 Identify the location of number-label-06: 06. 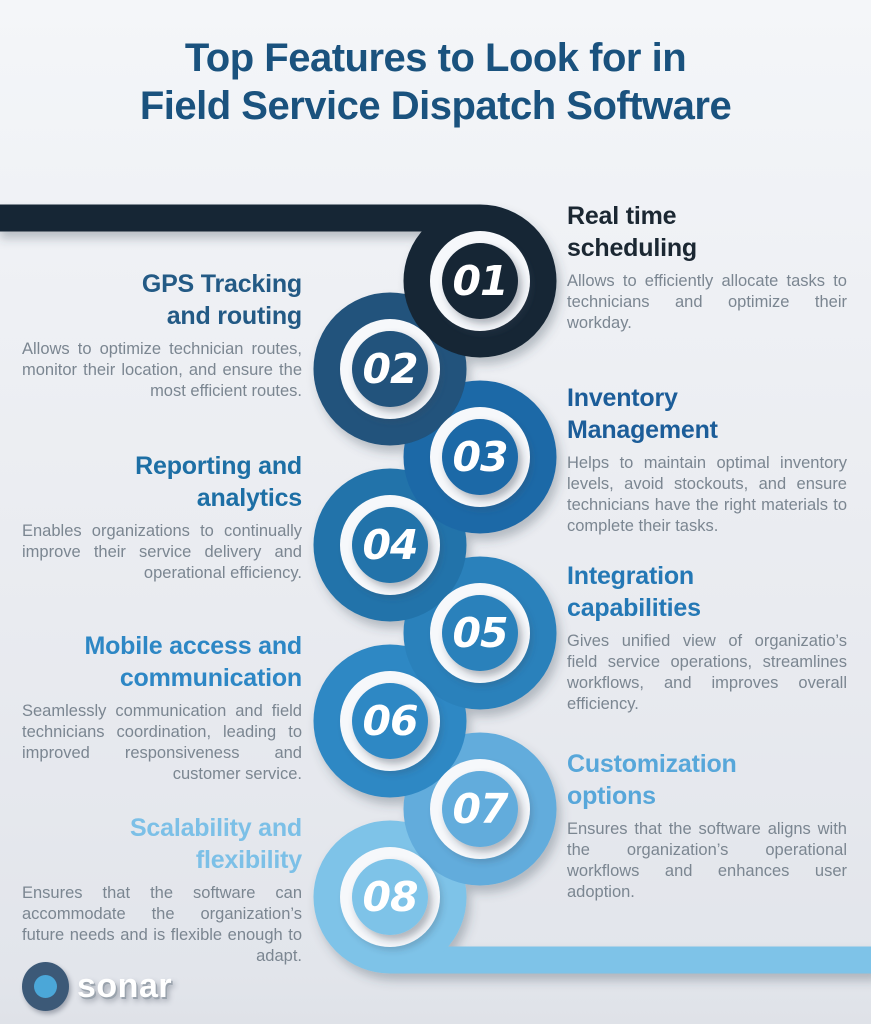
(390, 721).